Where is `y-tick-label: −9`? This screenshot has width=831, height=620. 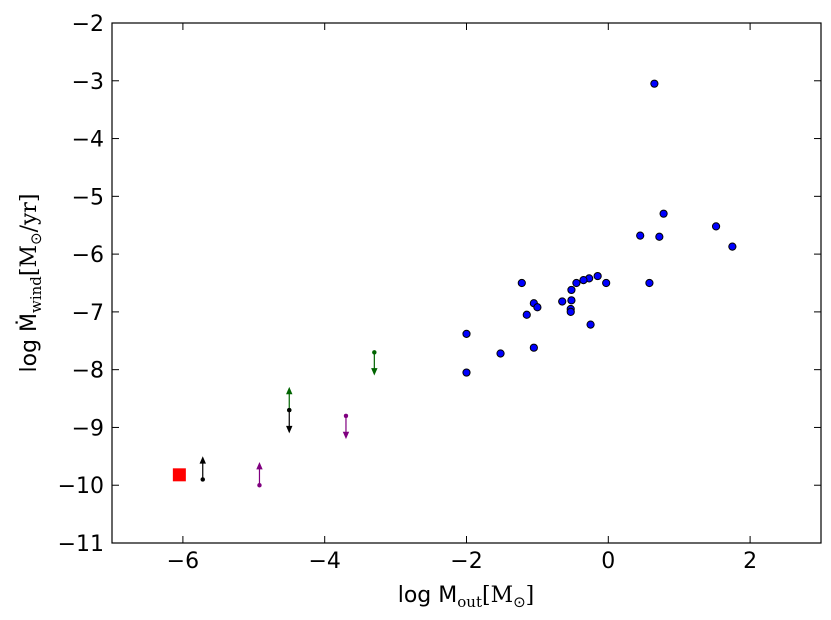 y-tick-label: −9 is located at coordinates (88, 428).